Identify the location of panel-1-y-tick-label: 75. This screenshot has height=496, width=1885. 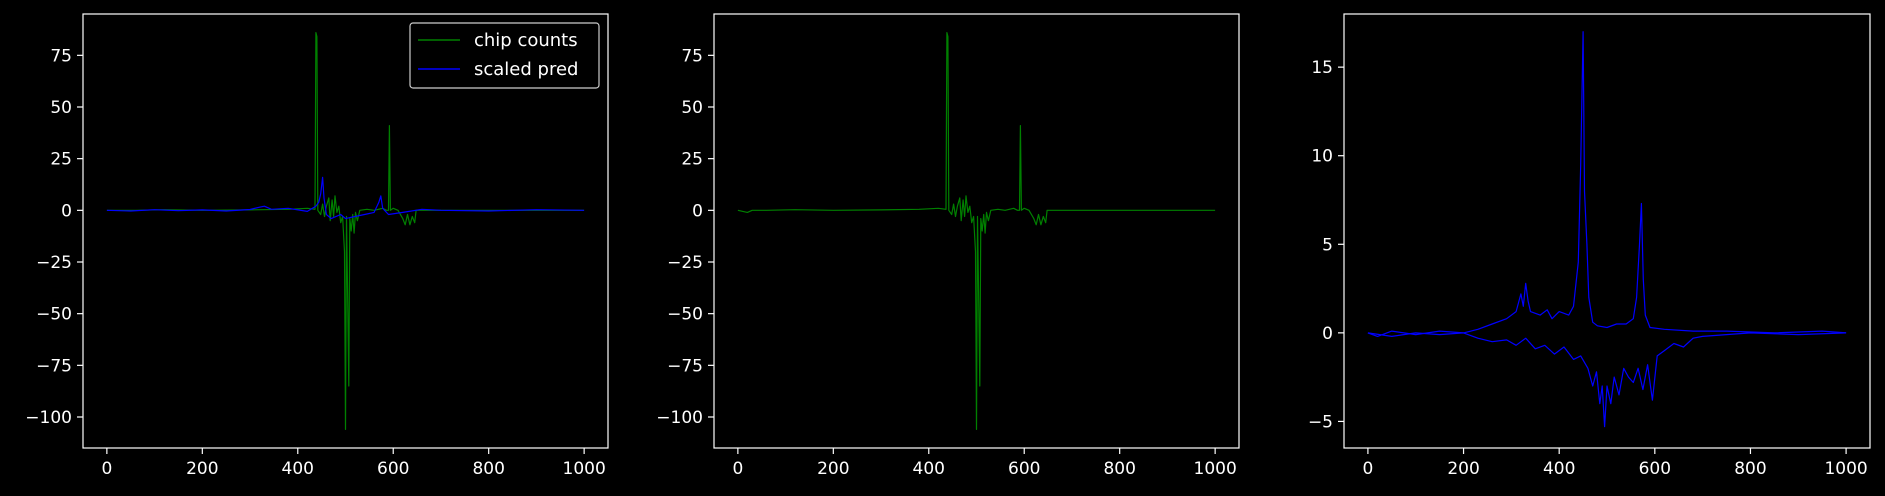
(61, 56).